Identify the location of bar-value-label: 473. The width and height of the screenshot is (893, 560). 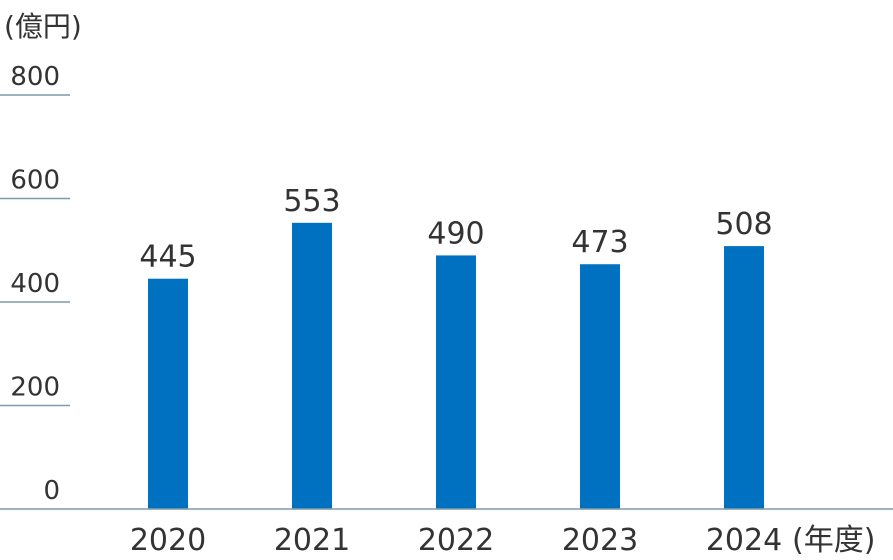
(599, 242).